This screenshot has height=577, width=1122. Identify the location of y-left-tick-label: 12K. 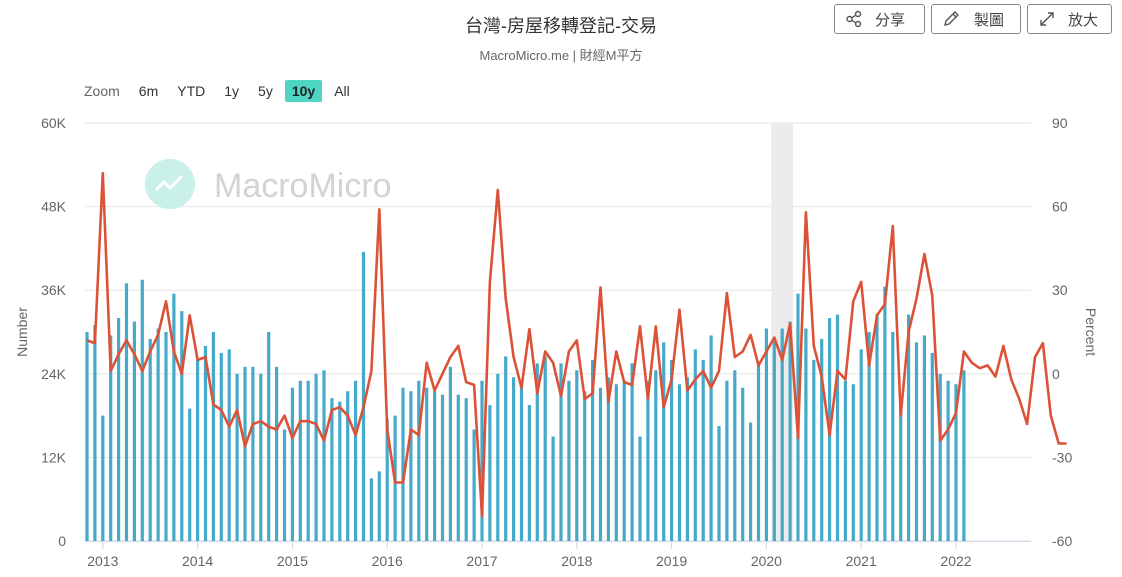
(54, 457).